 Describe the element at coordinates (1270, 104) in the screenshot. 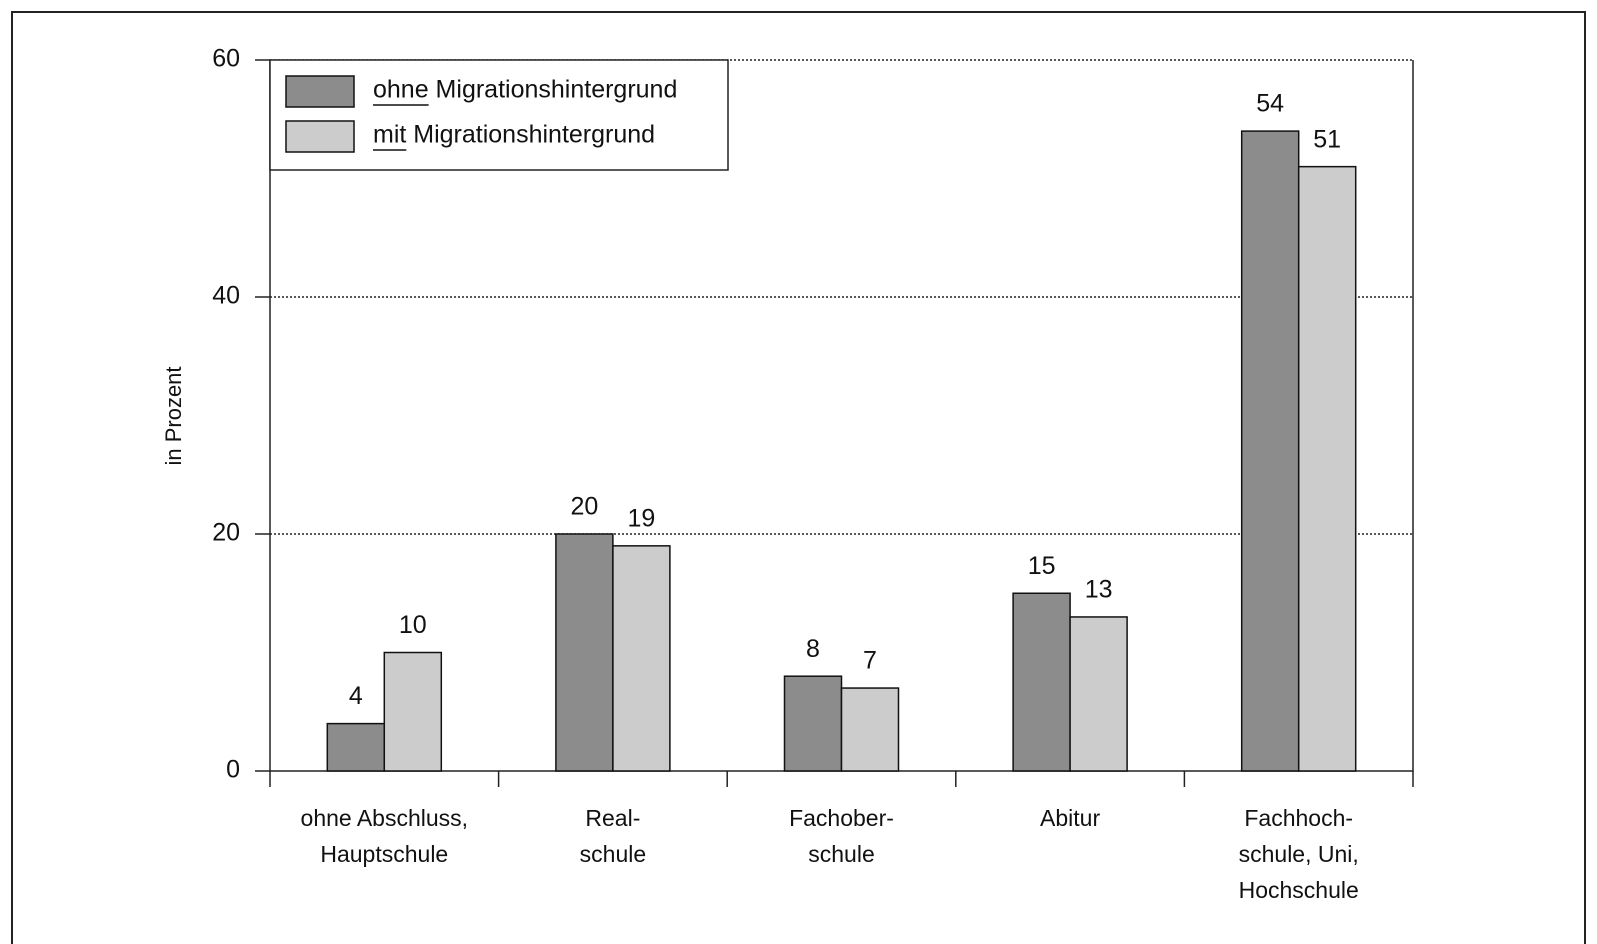

I see `value-label: 54` at that location.